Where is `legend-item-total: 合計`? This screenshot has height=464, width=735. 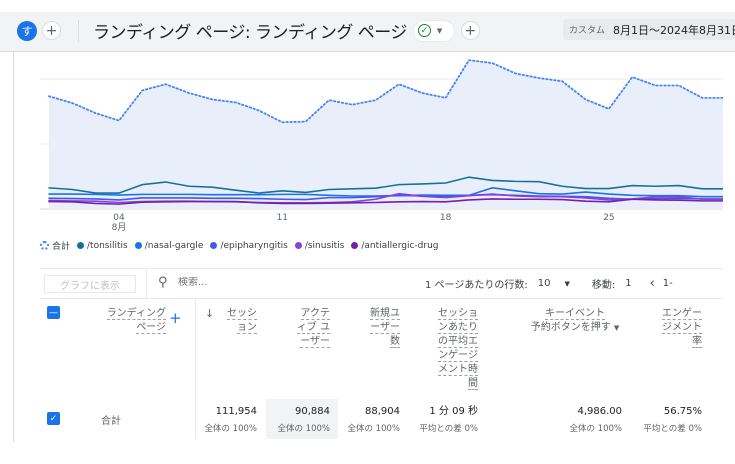 legend-item-total: 合計 is located at coordinates (55, 245).